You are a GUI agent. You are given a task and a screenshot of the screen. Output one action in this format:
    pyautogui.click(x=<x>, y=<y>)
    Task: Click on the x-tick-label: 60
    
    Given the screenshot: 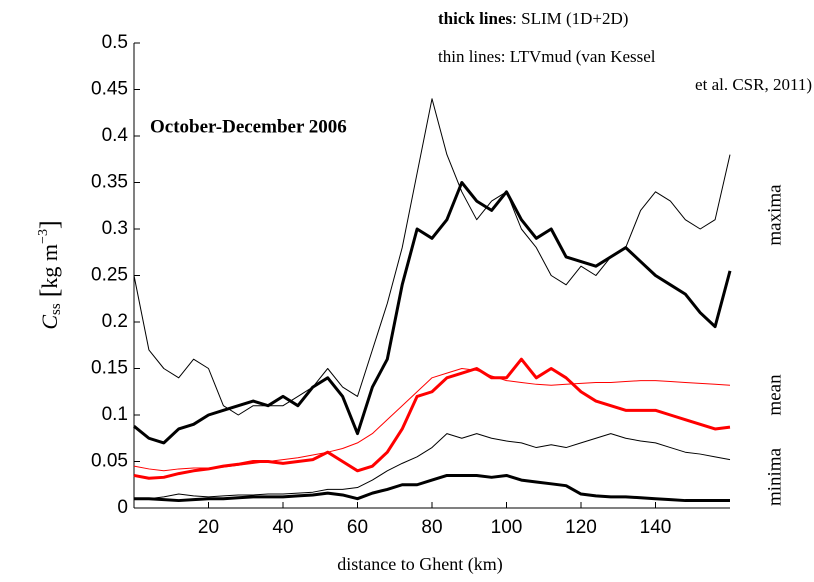 What is the action you would take?
    pyautogui.click(x=357, y=527)
    